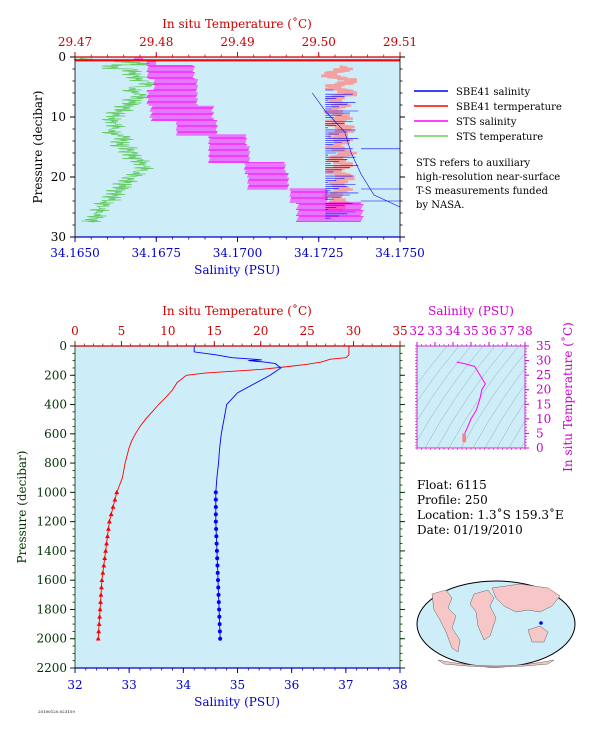 The height and width of the screenshot is (734, 593). What do you see at coordinates (493, 92) in the screenshot?
I see `legend-label: SBE41 salinity` at bounding box center [493, 92].